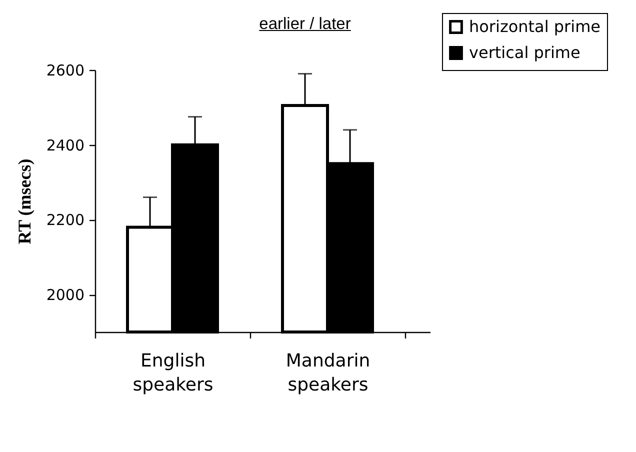 This screenshot has width=636, height=452. I want to click on legend-label: vertical prime, so click(524, 52).